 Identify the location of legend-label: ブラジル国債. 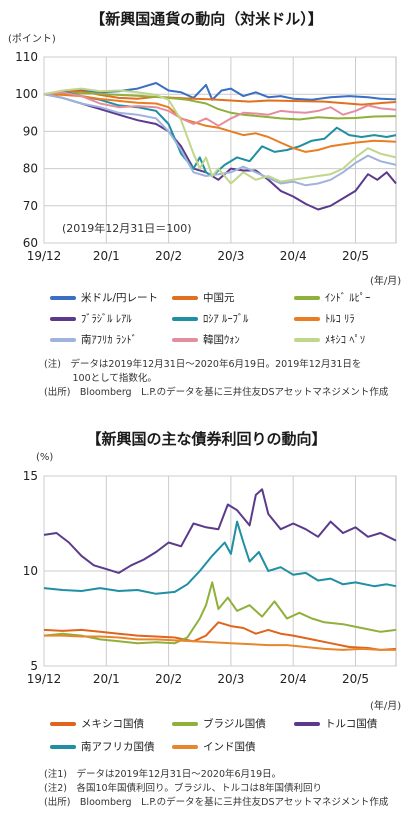
(234, 724).